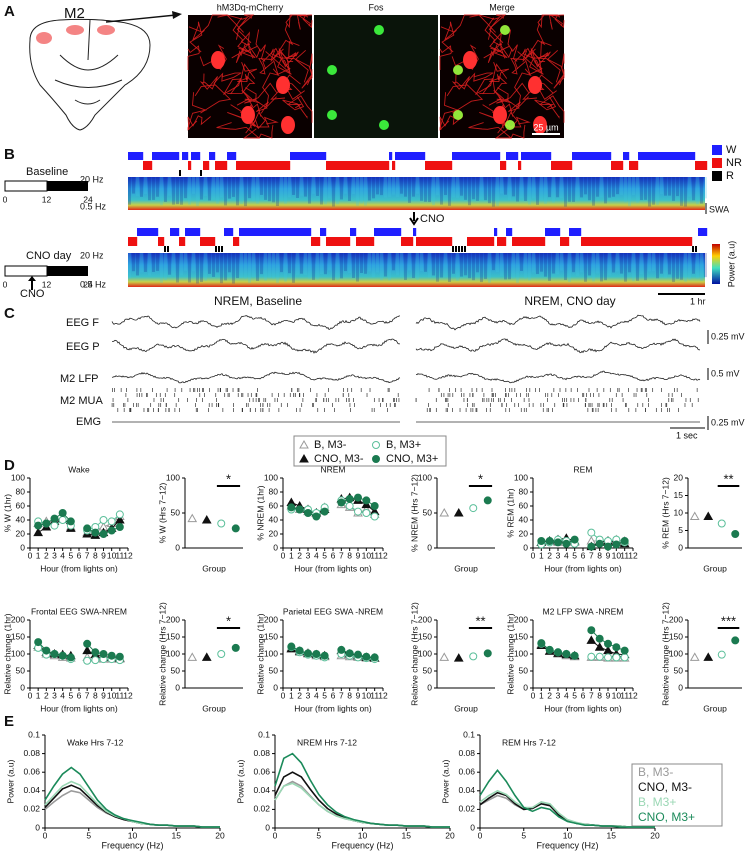 The height and width of the screenshot is (853, 747). What do you see at coordinates (677, 795) in the screenshot?
I see `legend-box` at bounding box center [677, 795].